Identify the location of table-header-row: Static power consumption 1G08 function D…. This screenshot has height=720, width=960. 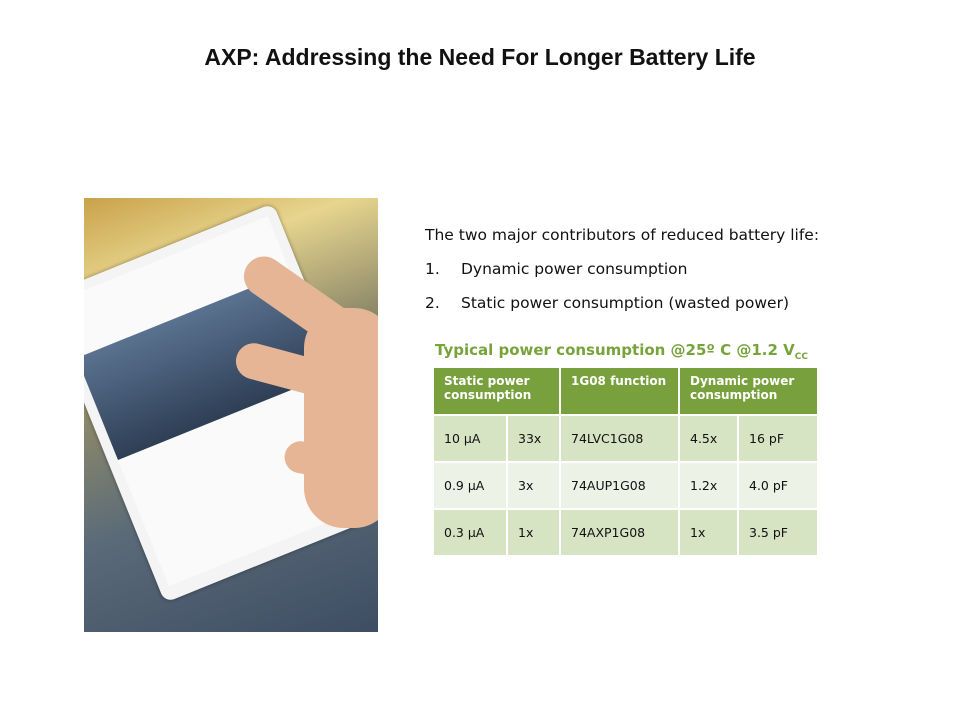
(625, 391).